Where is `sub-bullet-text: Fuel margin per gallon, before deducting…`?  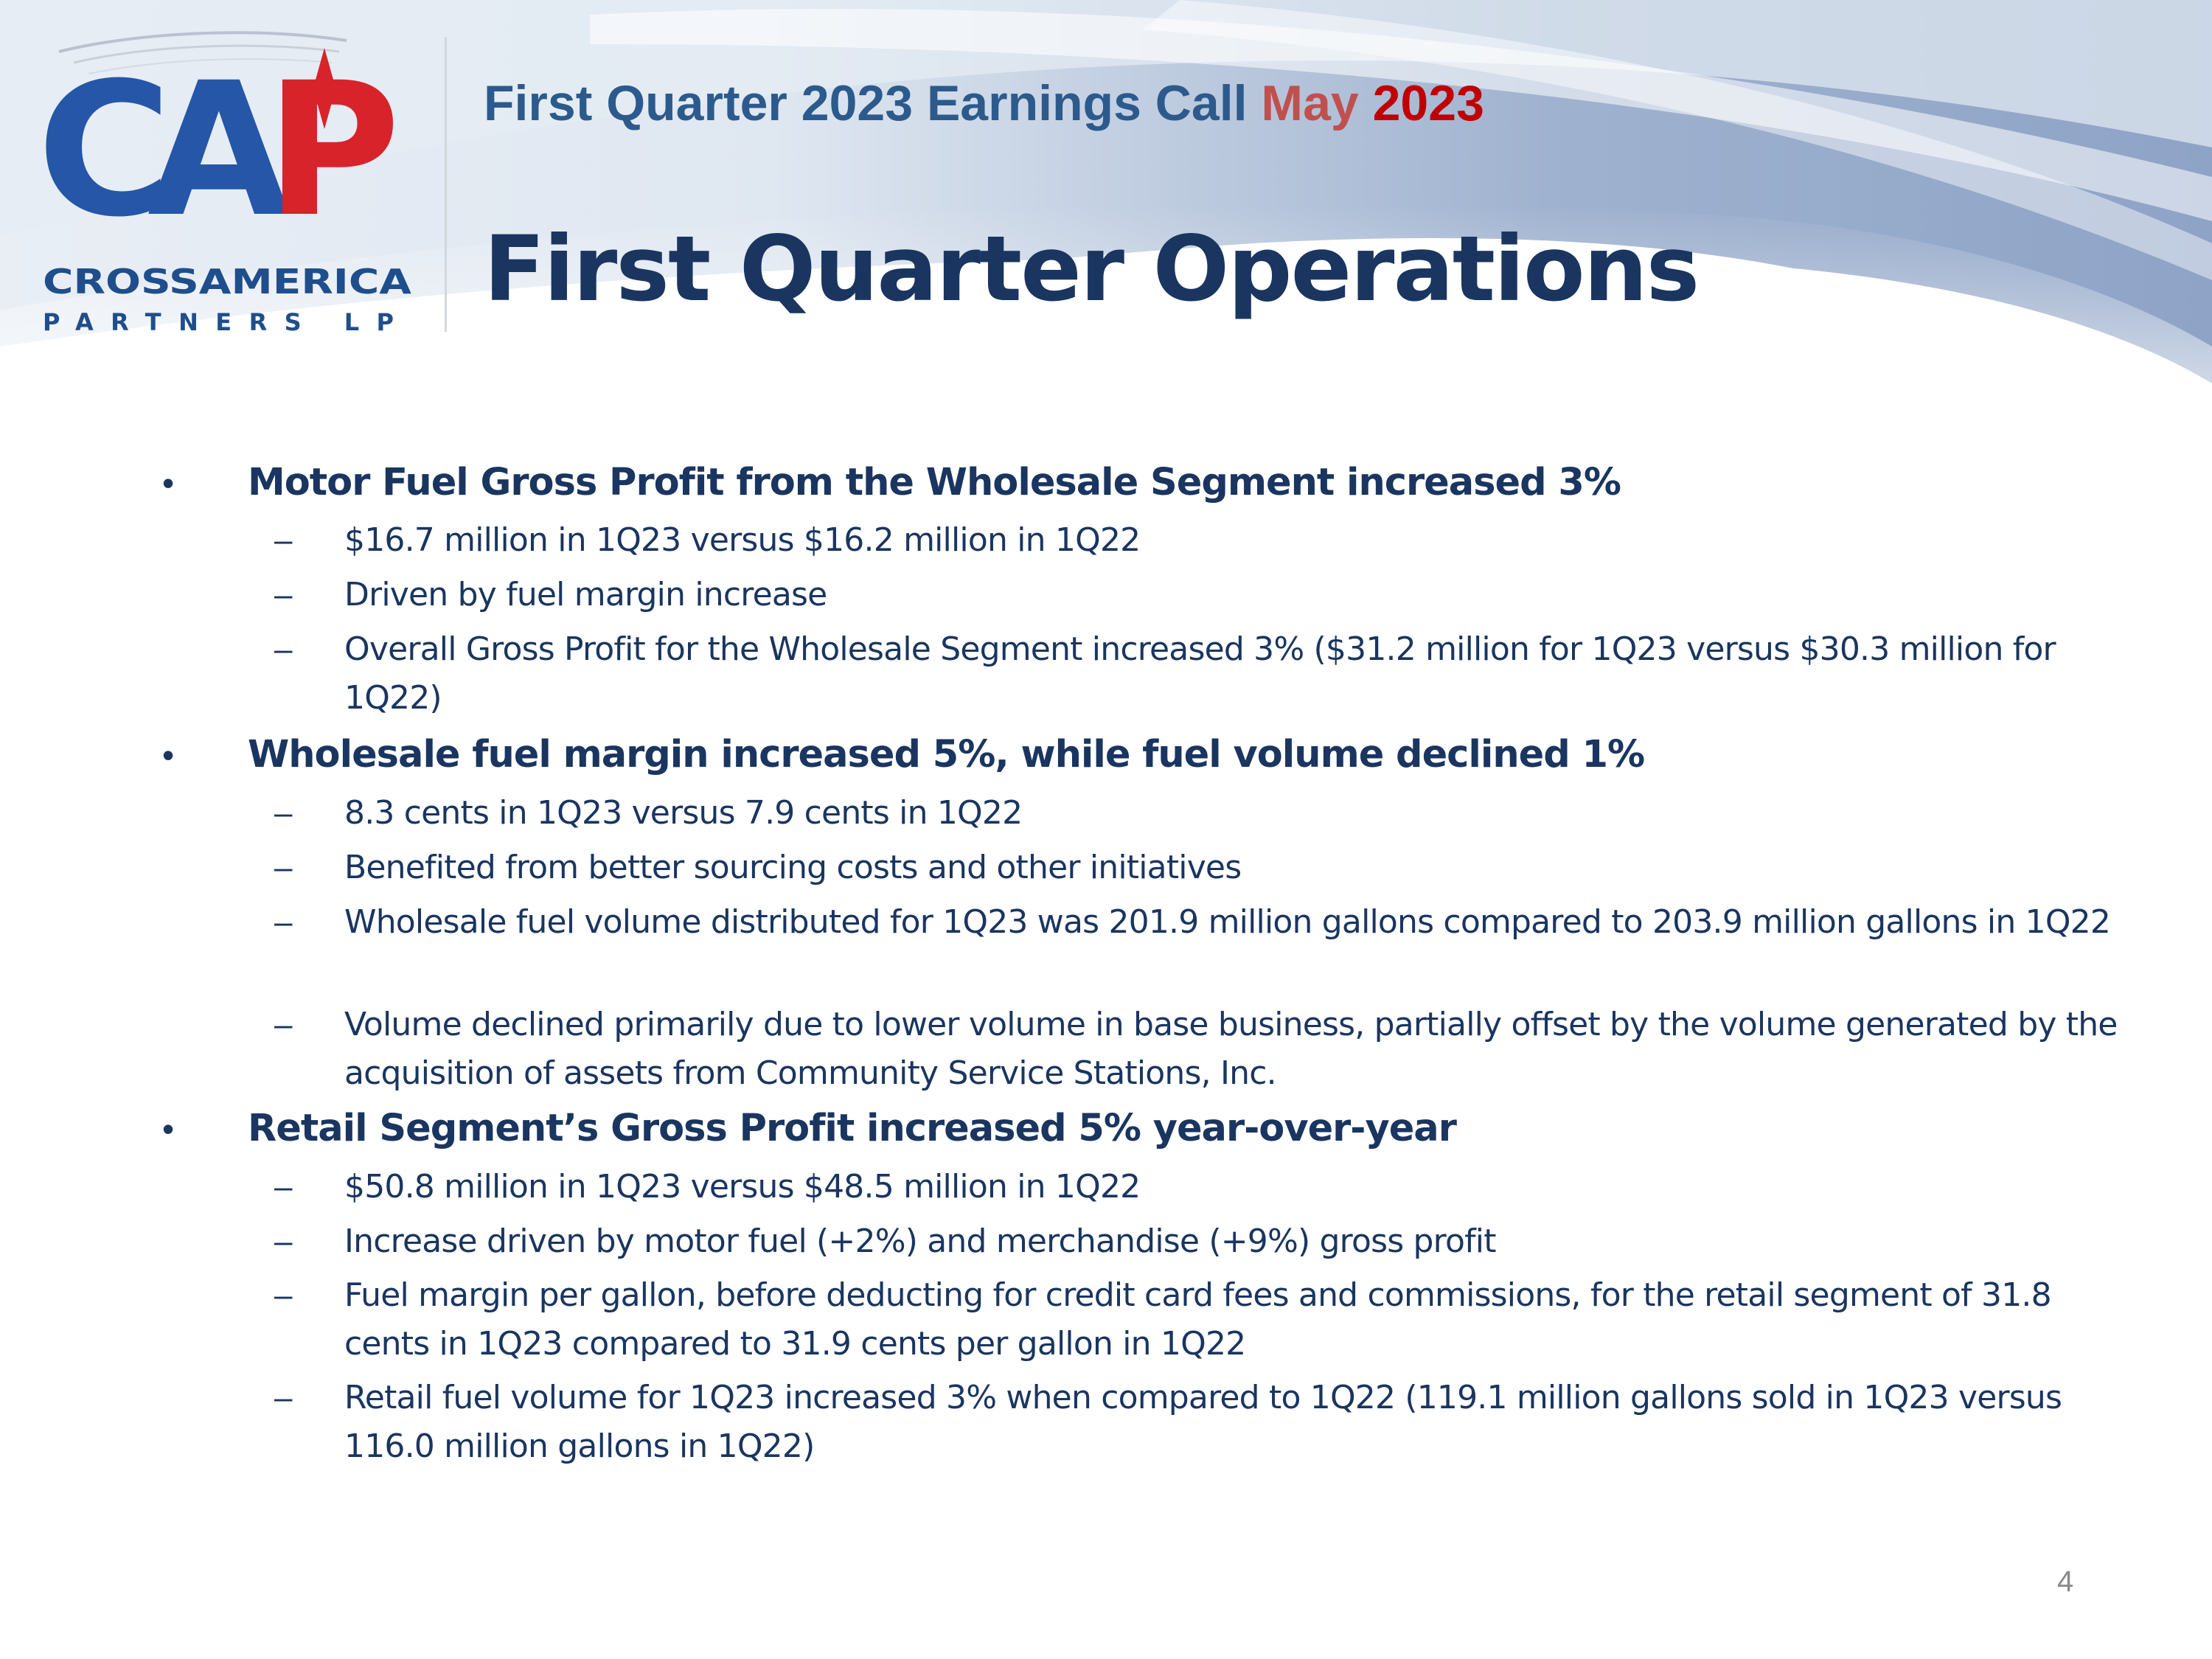 sub-bullet-text: Fuel margin per gallon, before deducting… is located at coordinates (1198, 1319).